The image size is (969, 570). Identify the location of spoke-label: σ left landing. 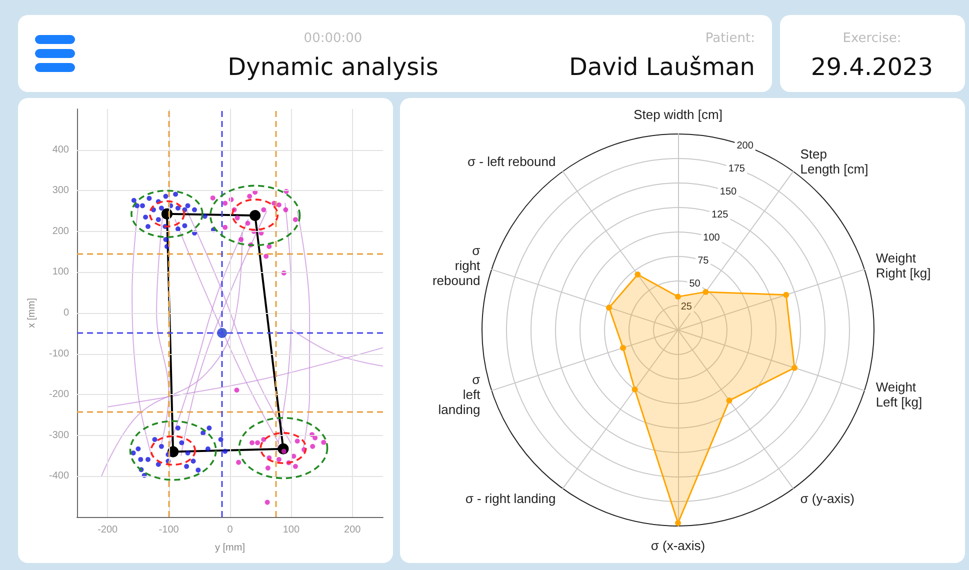
(459, 394).